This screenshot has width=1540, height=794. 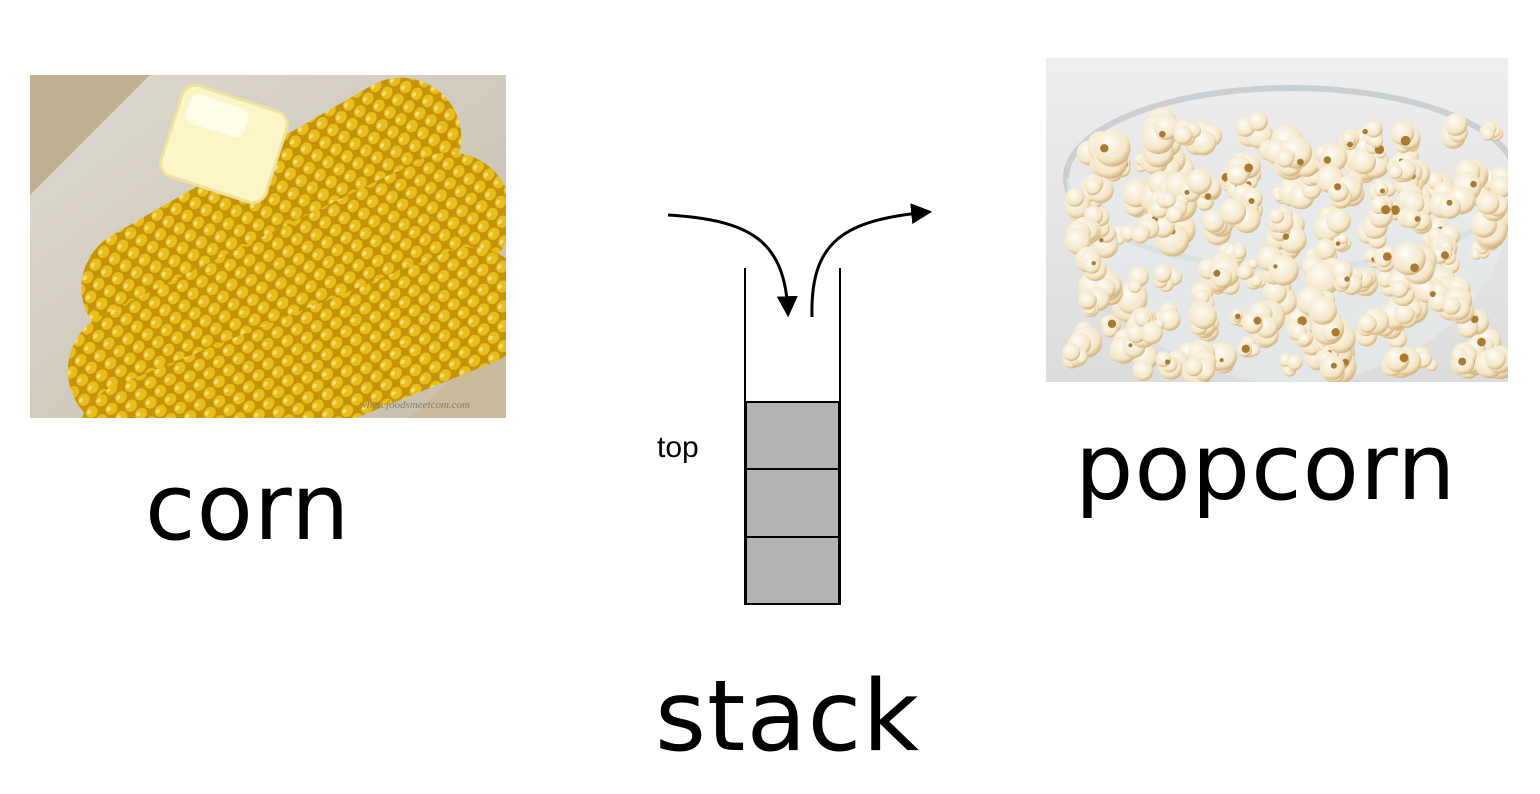 I want to click on corn-caption: corn, so click(x=248, y=507).